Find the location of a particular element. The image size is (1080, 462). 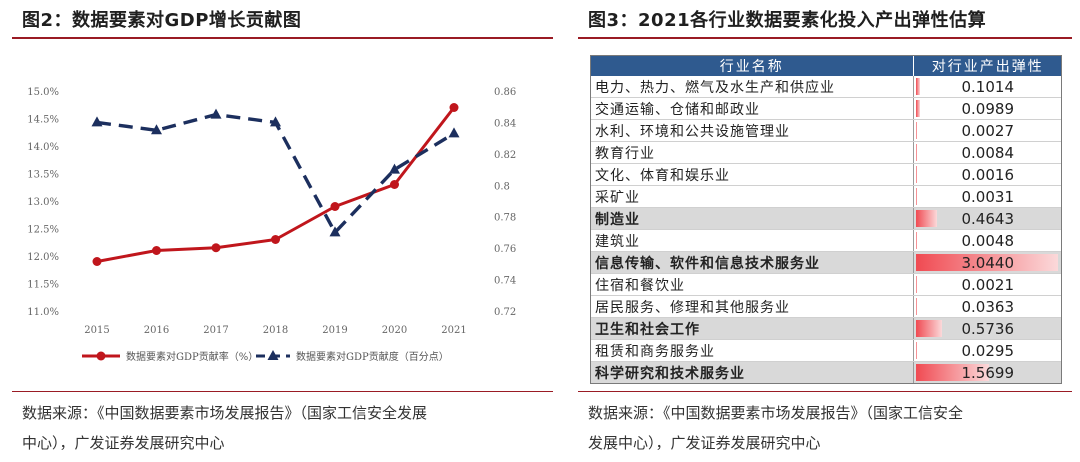

elasticity-cell: 0.0989 is located at coordinates (987, 108).